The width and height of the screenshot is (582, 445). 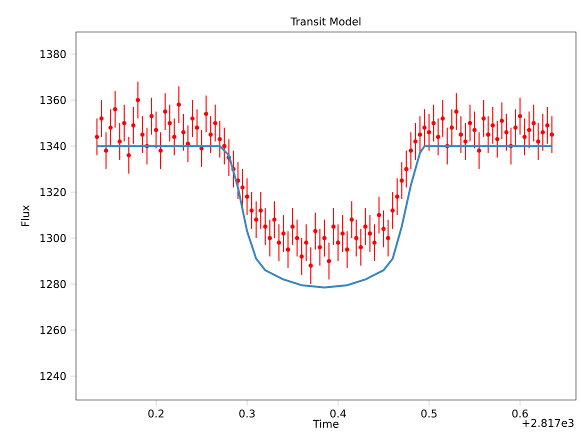 I want to click on x-tick-label: 0.6, so click(x=520, y=413).